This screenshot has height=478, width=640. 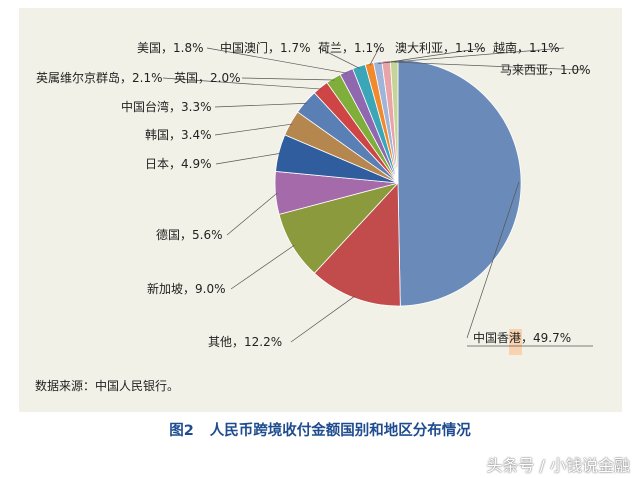 I want to click on slice-label-5: 韩国，3.4%, so click(x=178, y=134).